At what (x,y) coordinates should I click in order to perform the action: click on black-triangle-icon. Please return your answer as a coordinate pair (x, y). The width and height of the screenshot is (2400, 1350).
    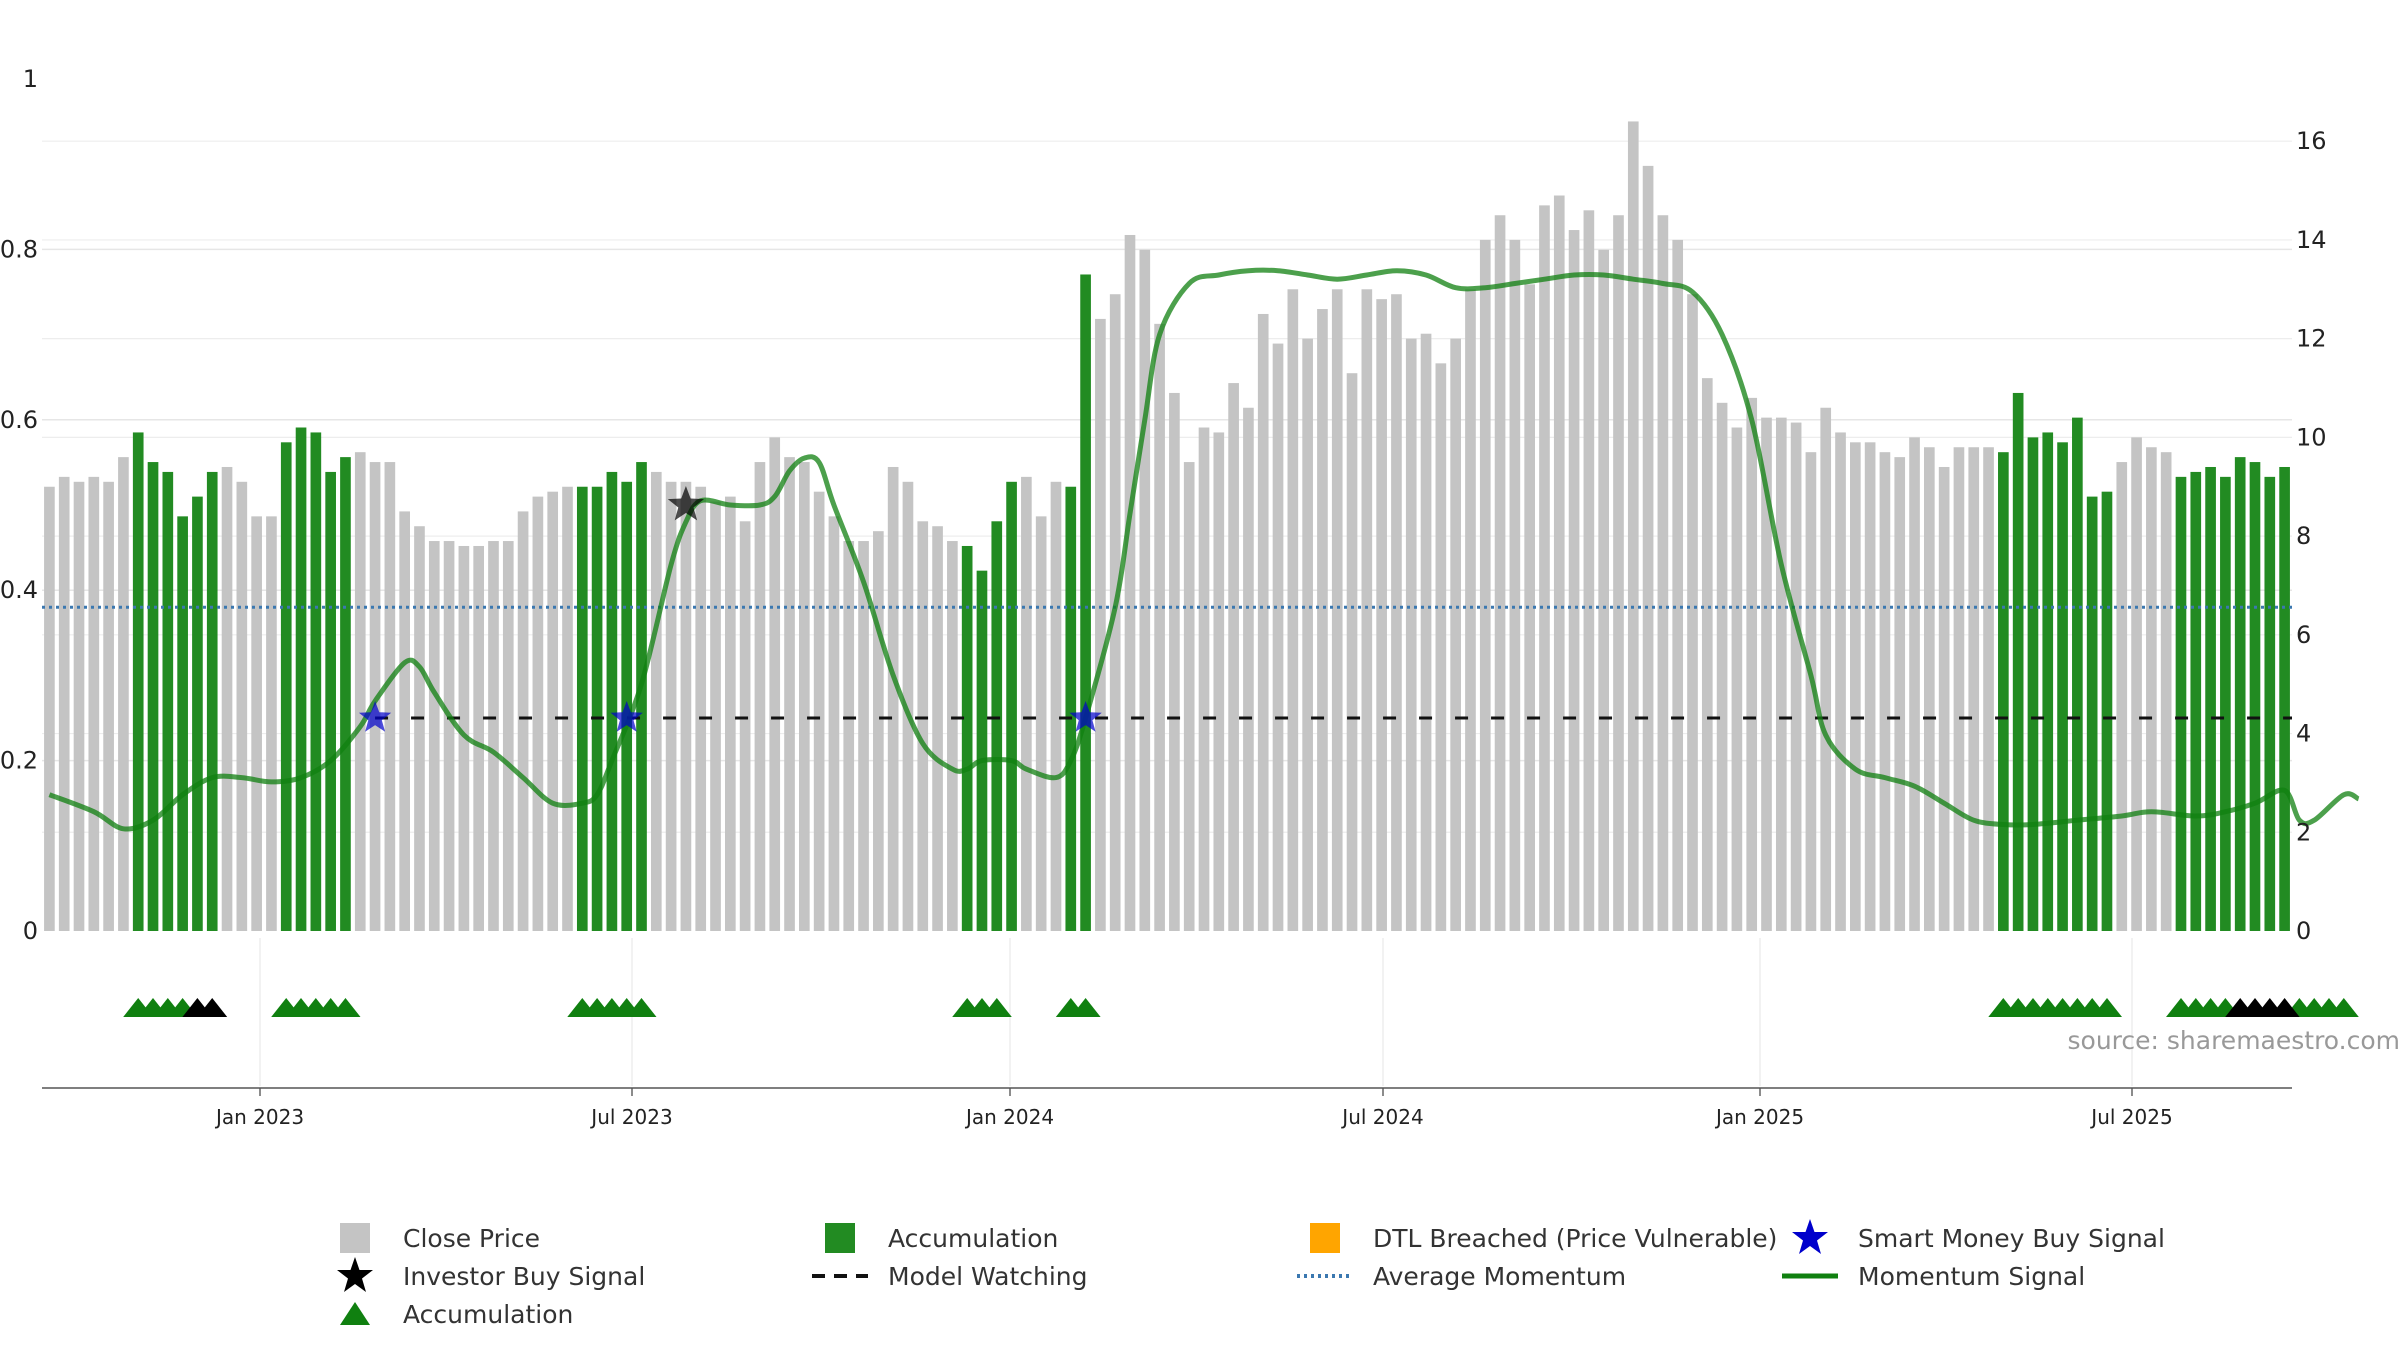
    Looking at the image, I should click on (2284, 1007).